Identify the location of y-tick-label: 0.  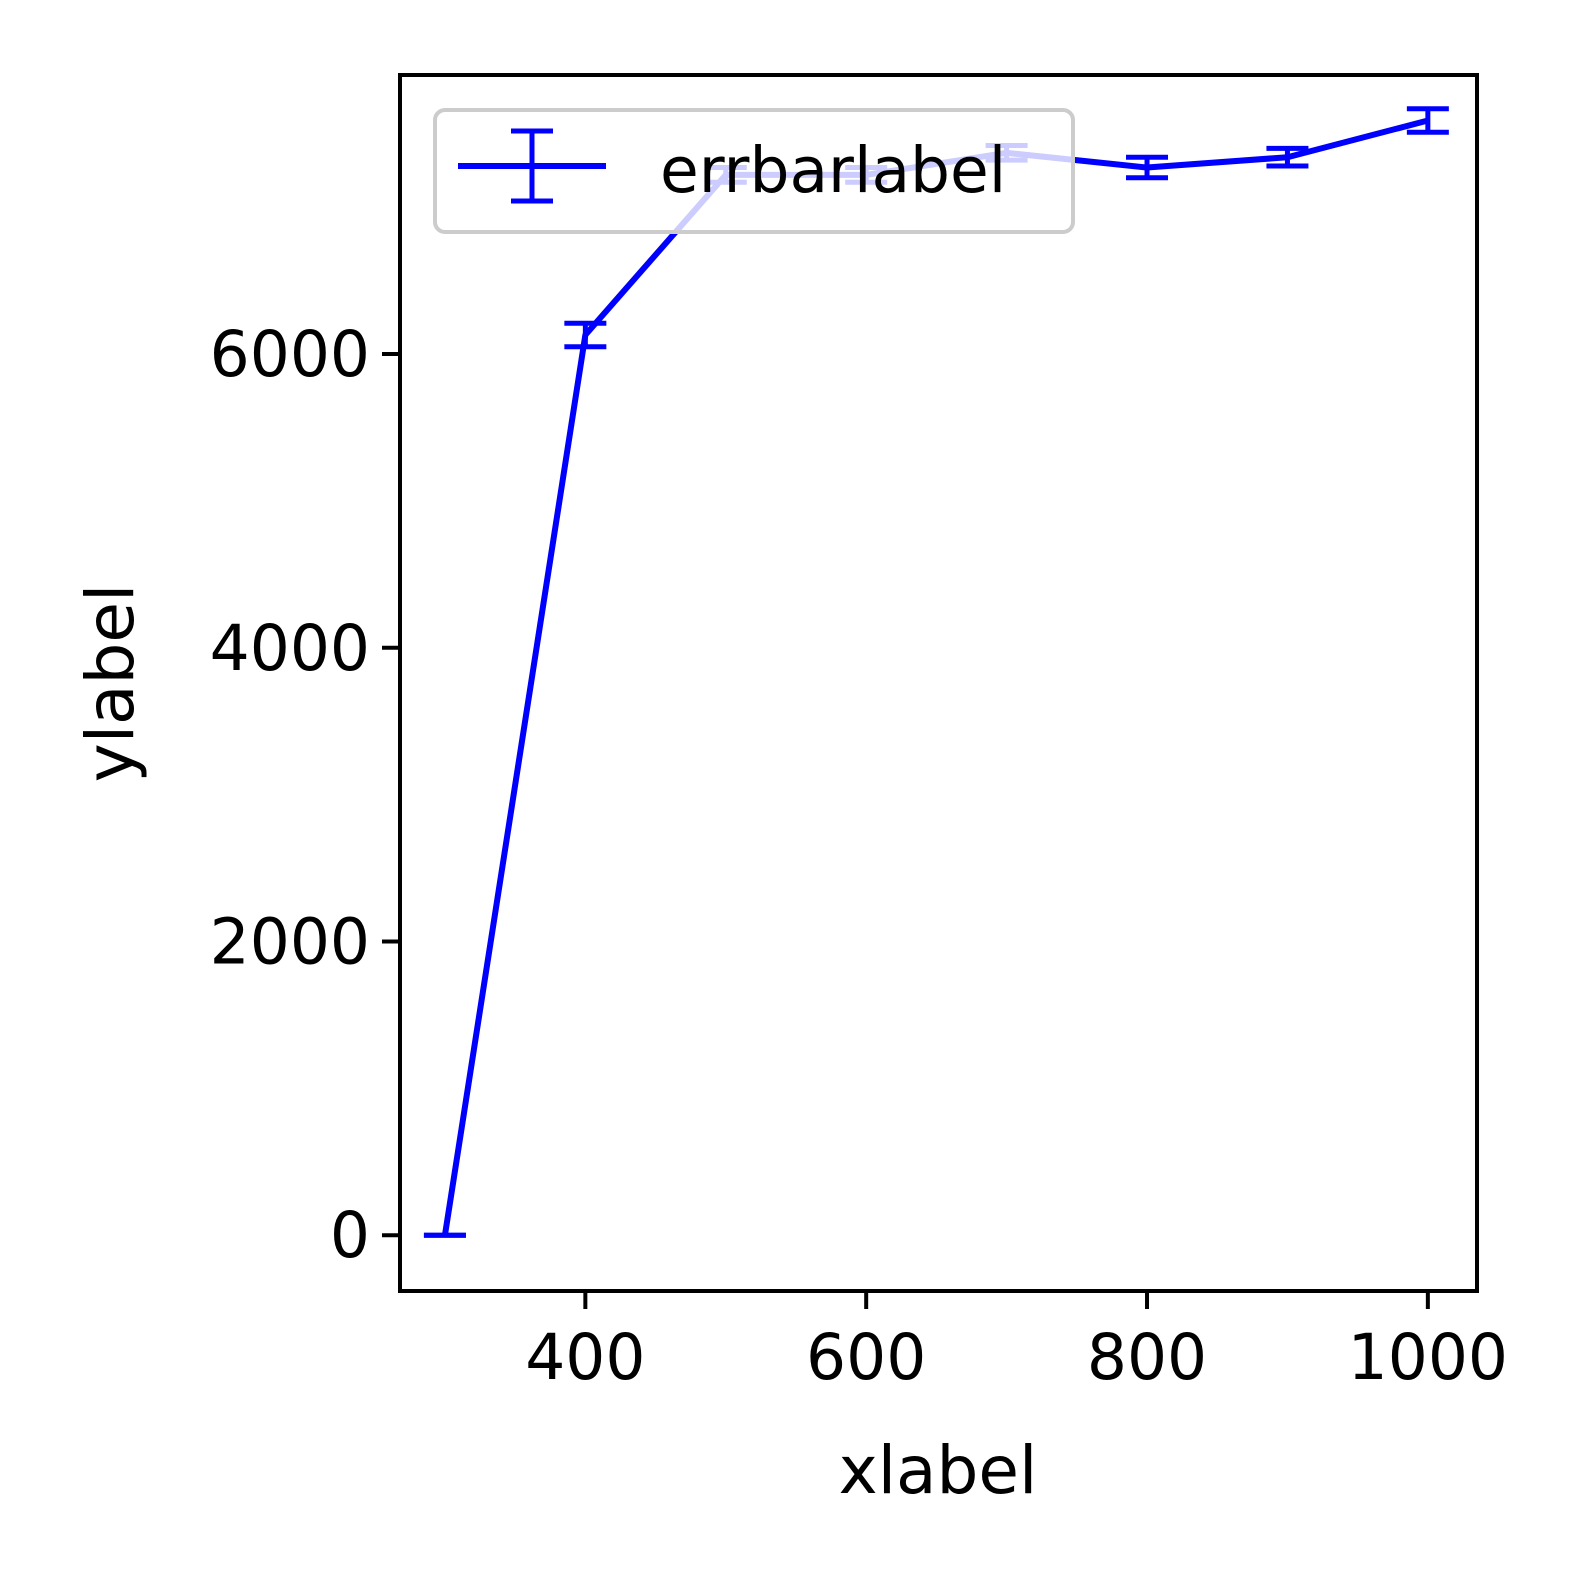
(350, 1235).